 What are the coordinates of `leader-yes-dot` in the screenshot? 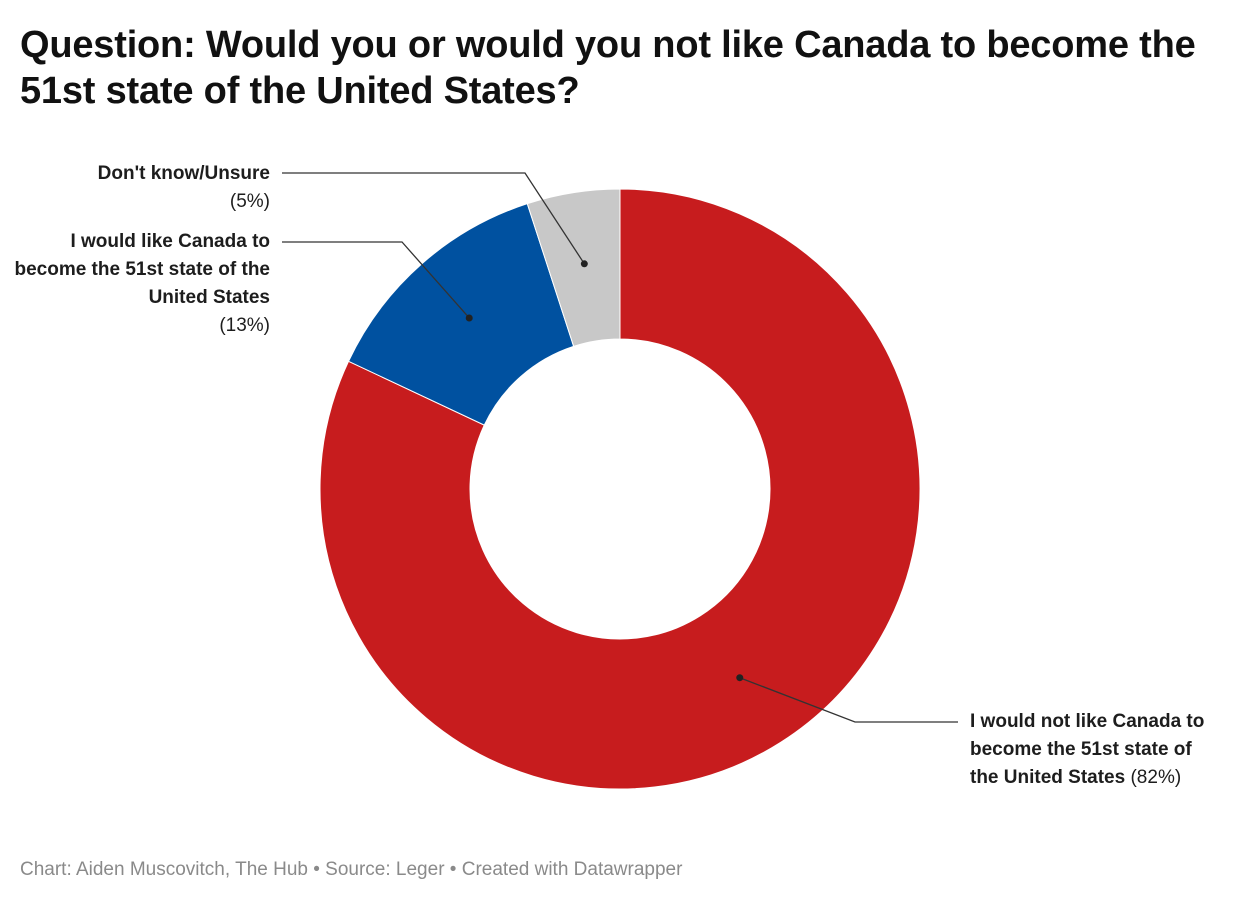 It's located at (469, 318).